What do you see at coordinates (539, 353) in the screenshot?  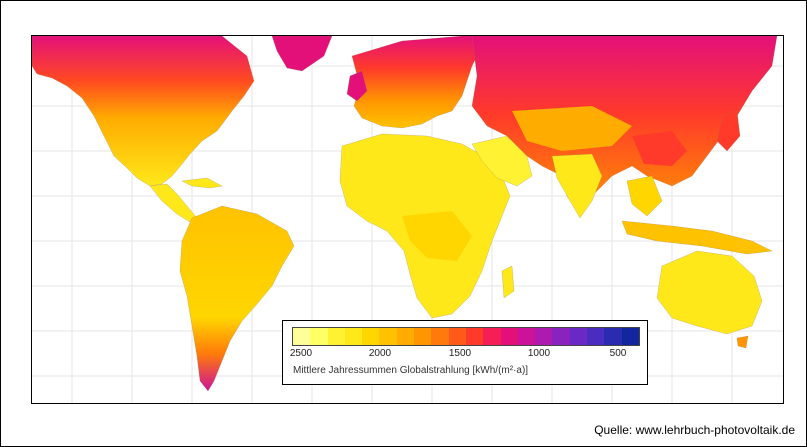 I see `legend-tick-1000: 1000` at bounding box center [539, 353].